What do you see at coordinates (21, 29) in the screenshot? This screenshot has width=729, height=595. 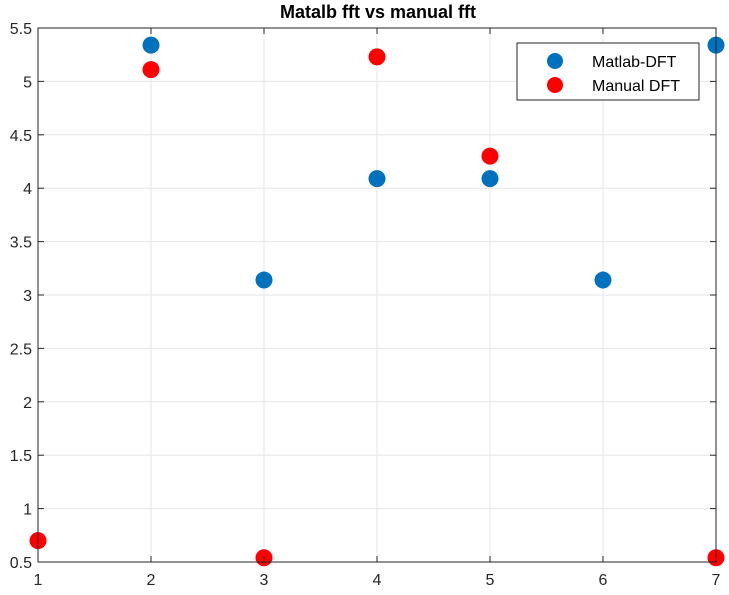 I see `y-tick-label: 5.5` at bounding box center [21, 29].